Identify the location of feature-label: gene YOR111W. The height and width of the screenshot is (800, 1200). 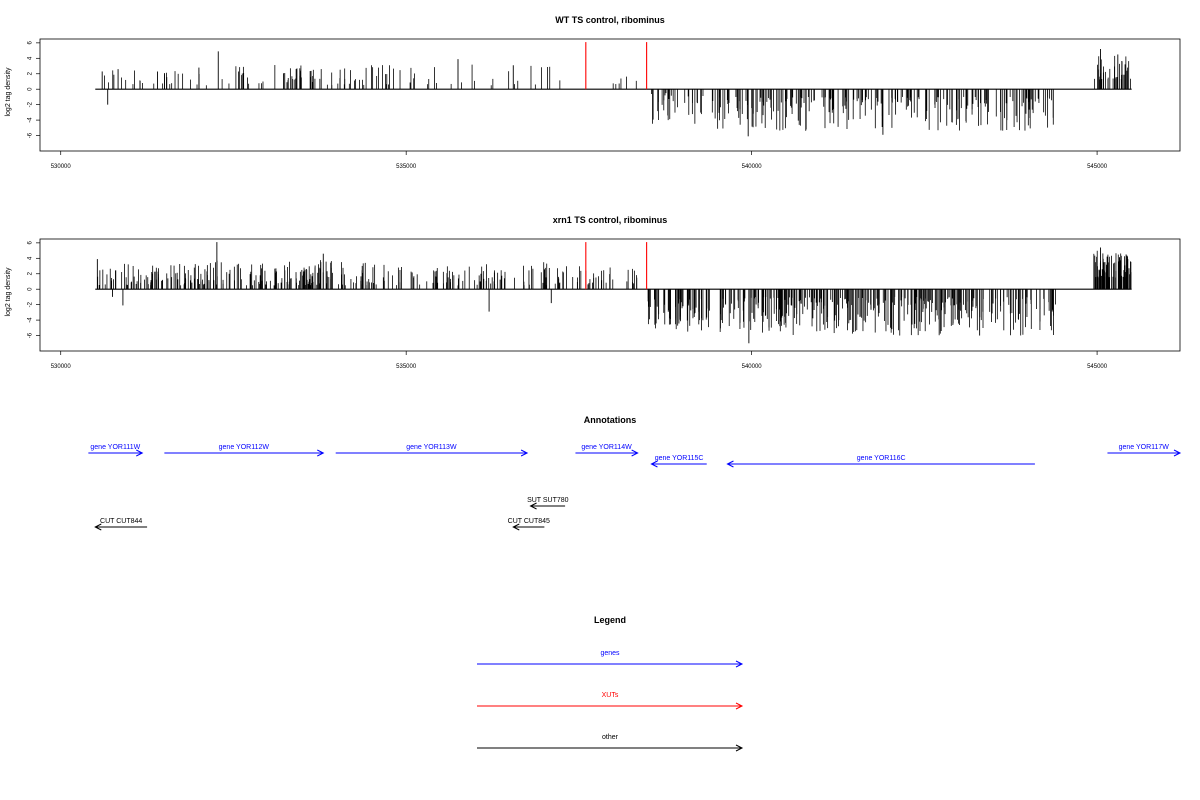
(115, 447).